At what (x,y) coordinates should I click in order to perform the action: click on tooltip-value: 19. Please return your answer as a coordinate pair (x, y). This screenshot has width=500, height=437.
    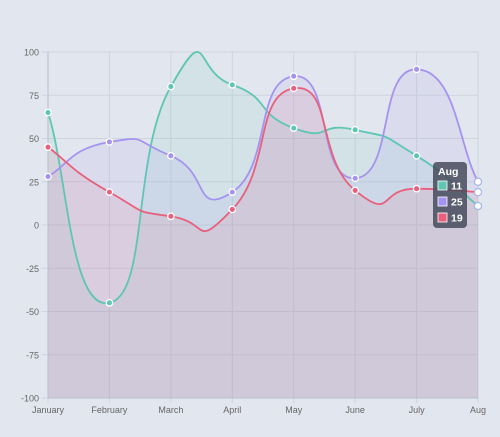
    Looking at the image, I should click on (457, 219).